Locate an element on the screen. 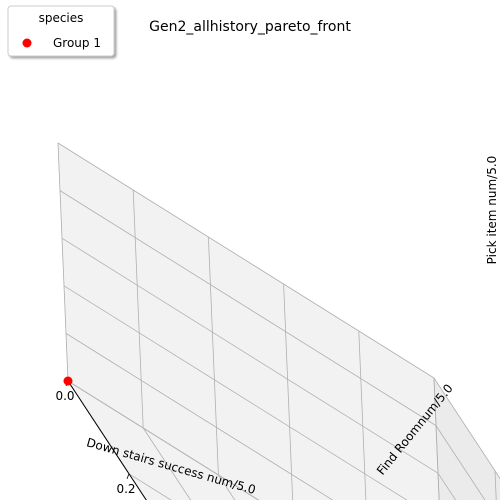 This screenshot has height=500, width=500. x-tick-label: 0.0 is located at coordinates (64, 396).